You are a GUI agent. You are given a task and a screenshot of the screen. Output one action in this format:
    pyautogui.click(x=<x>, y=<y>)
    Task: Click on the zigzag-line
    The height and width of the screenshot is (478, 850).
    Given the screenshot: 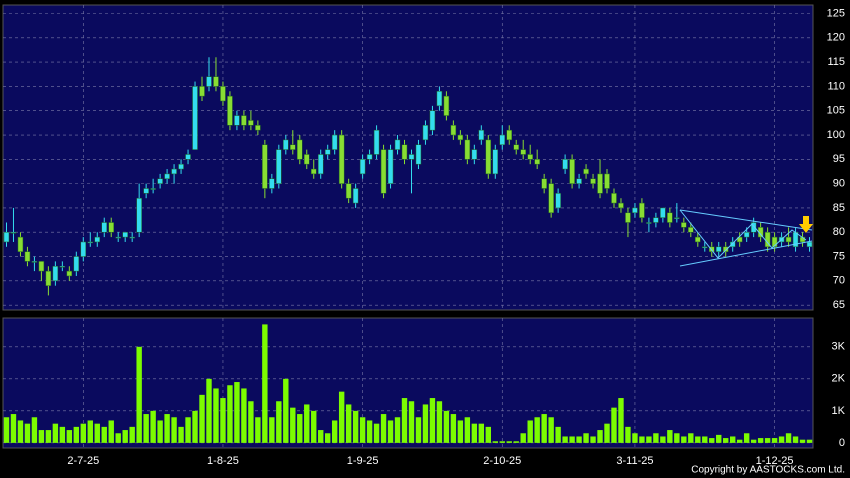 What is the action you would take?
    pyautogui.click(x=743, y=234)
    